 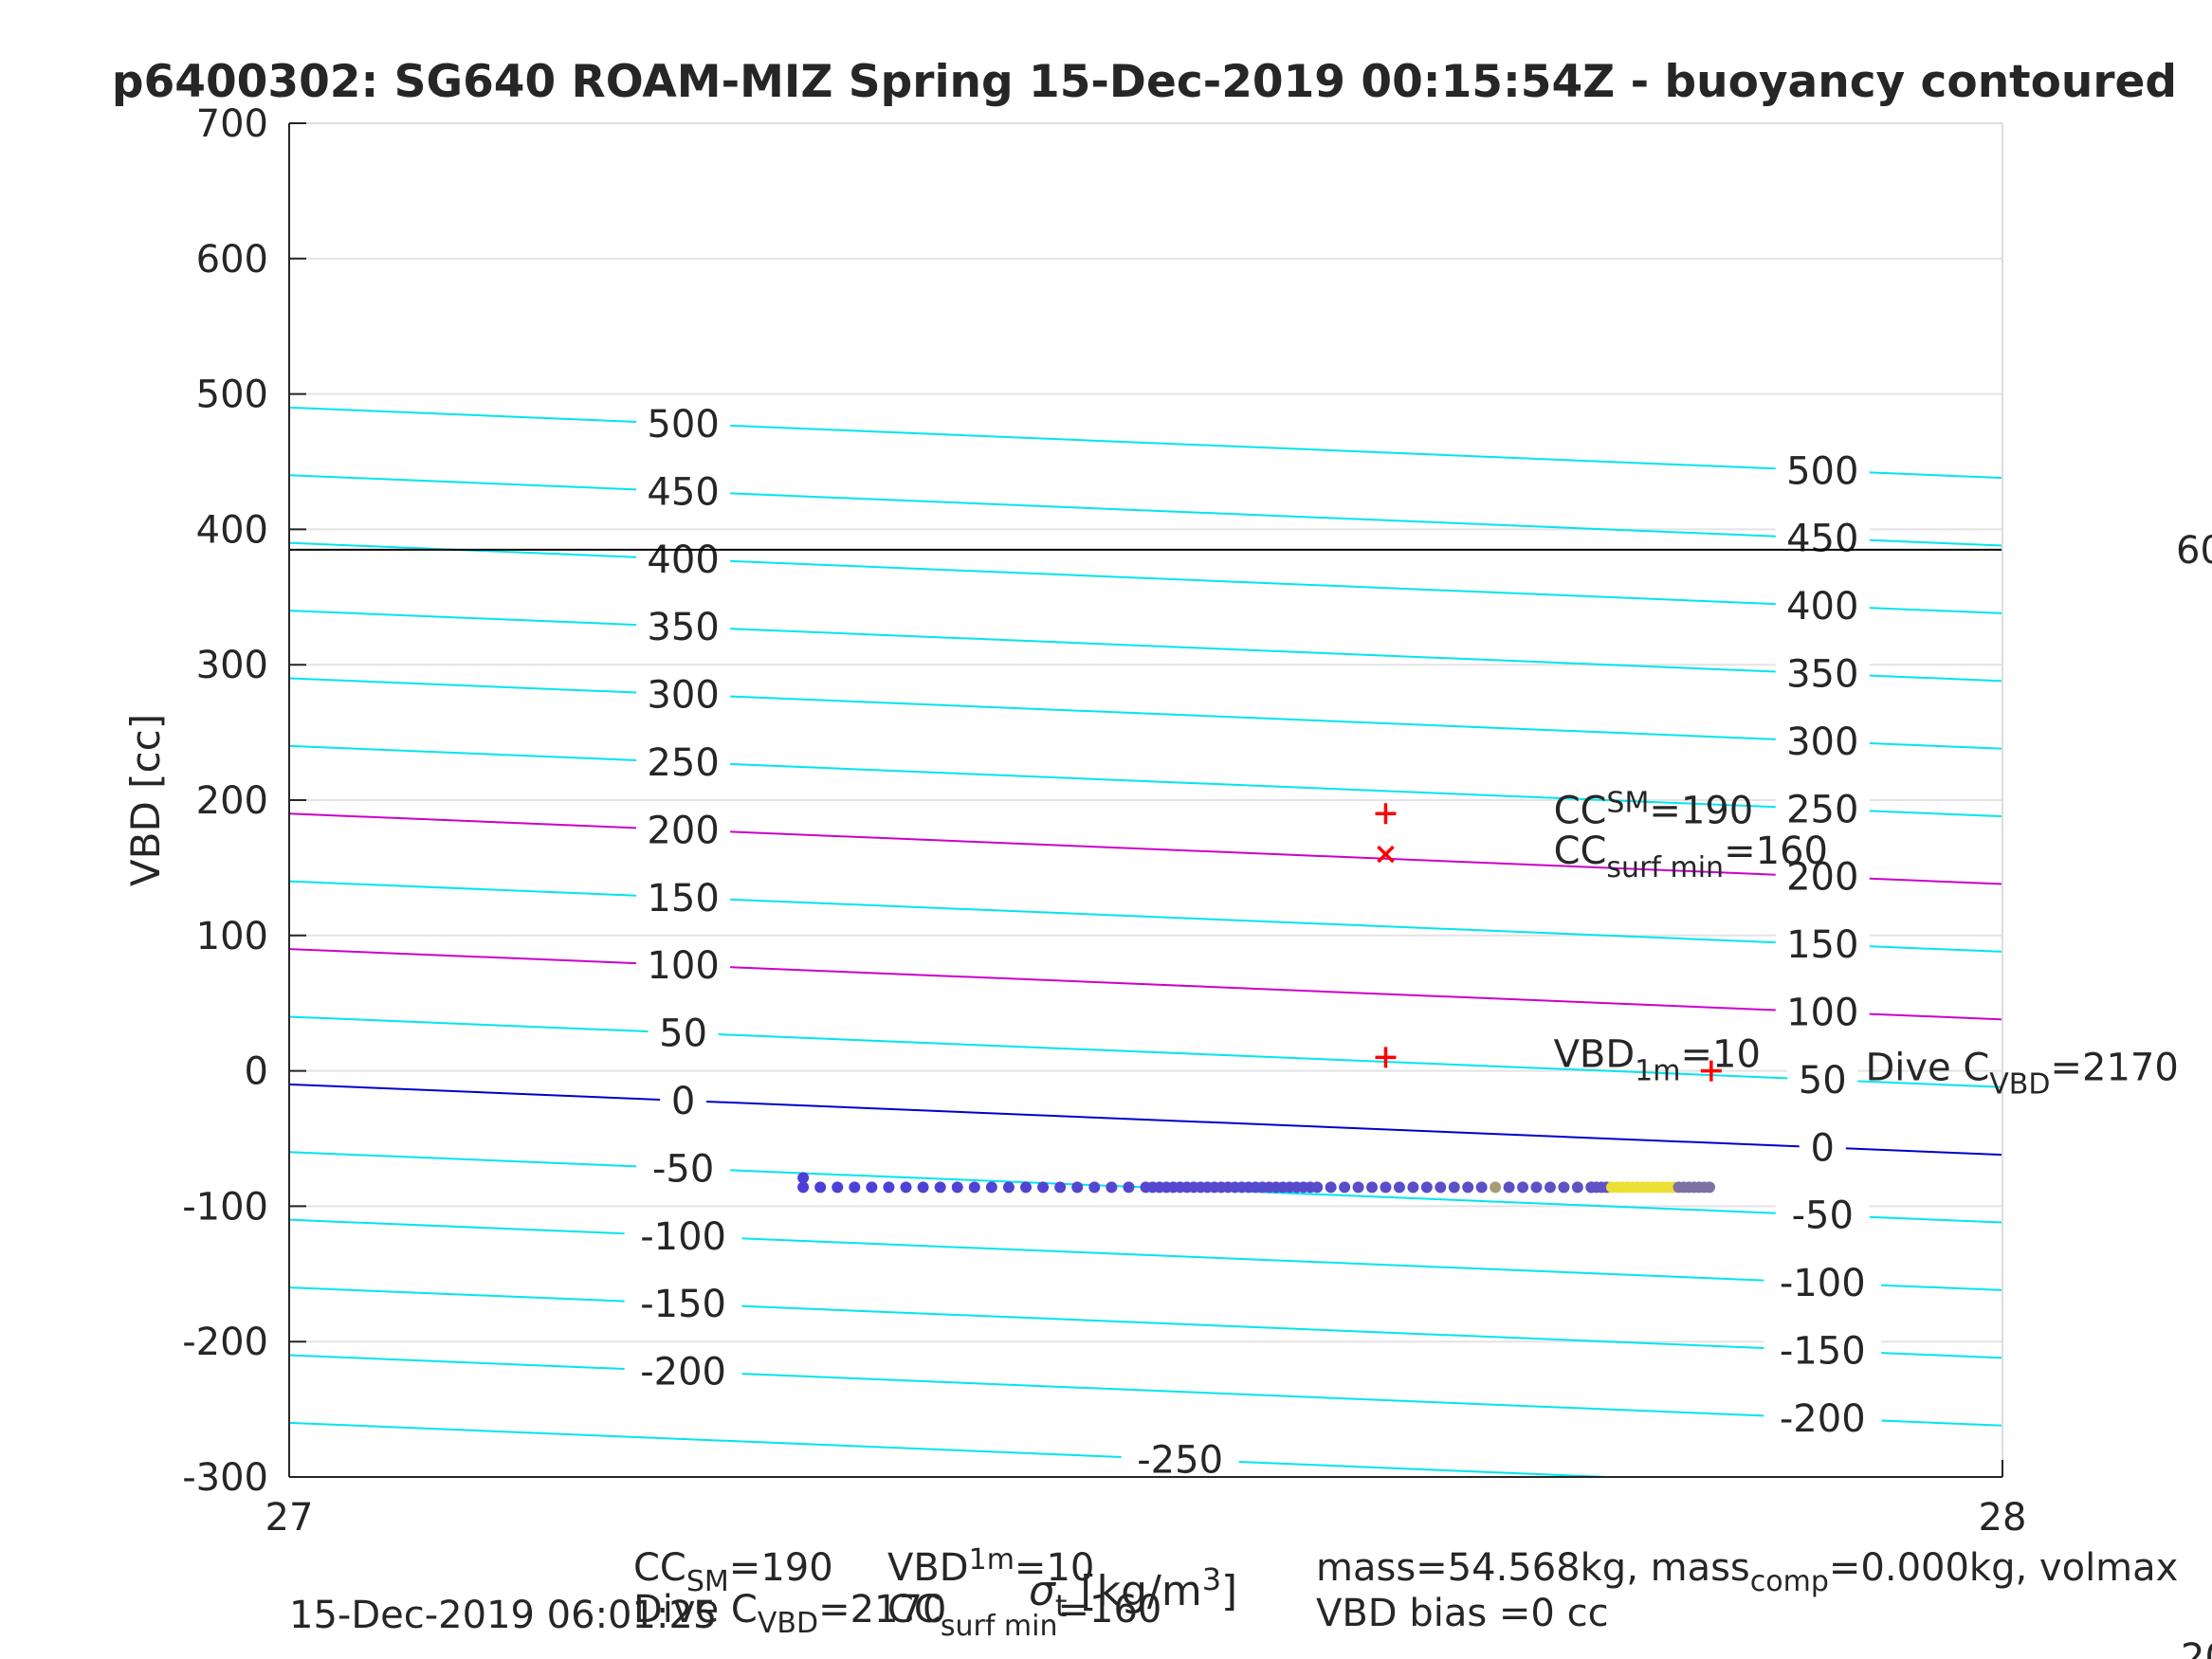 I want to click on contour-label-left-8: 100, so click(x=683, y=966).